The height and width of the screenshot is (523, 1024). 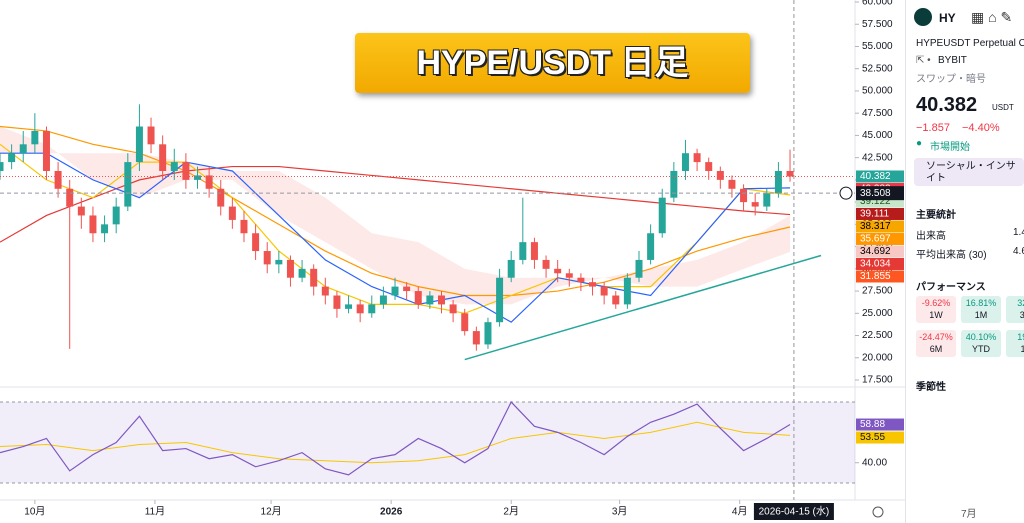 What do you see at coordinates (620, 512) in the screenshot?
I see `x-tick-label: 3月` at bounding box center [620, 512].